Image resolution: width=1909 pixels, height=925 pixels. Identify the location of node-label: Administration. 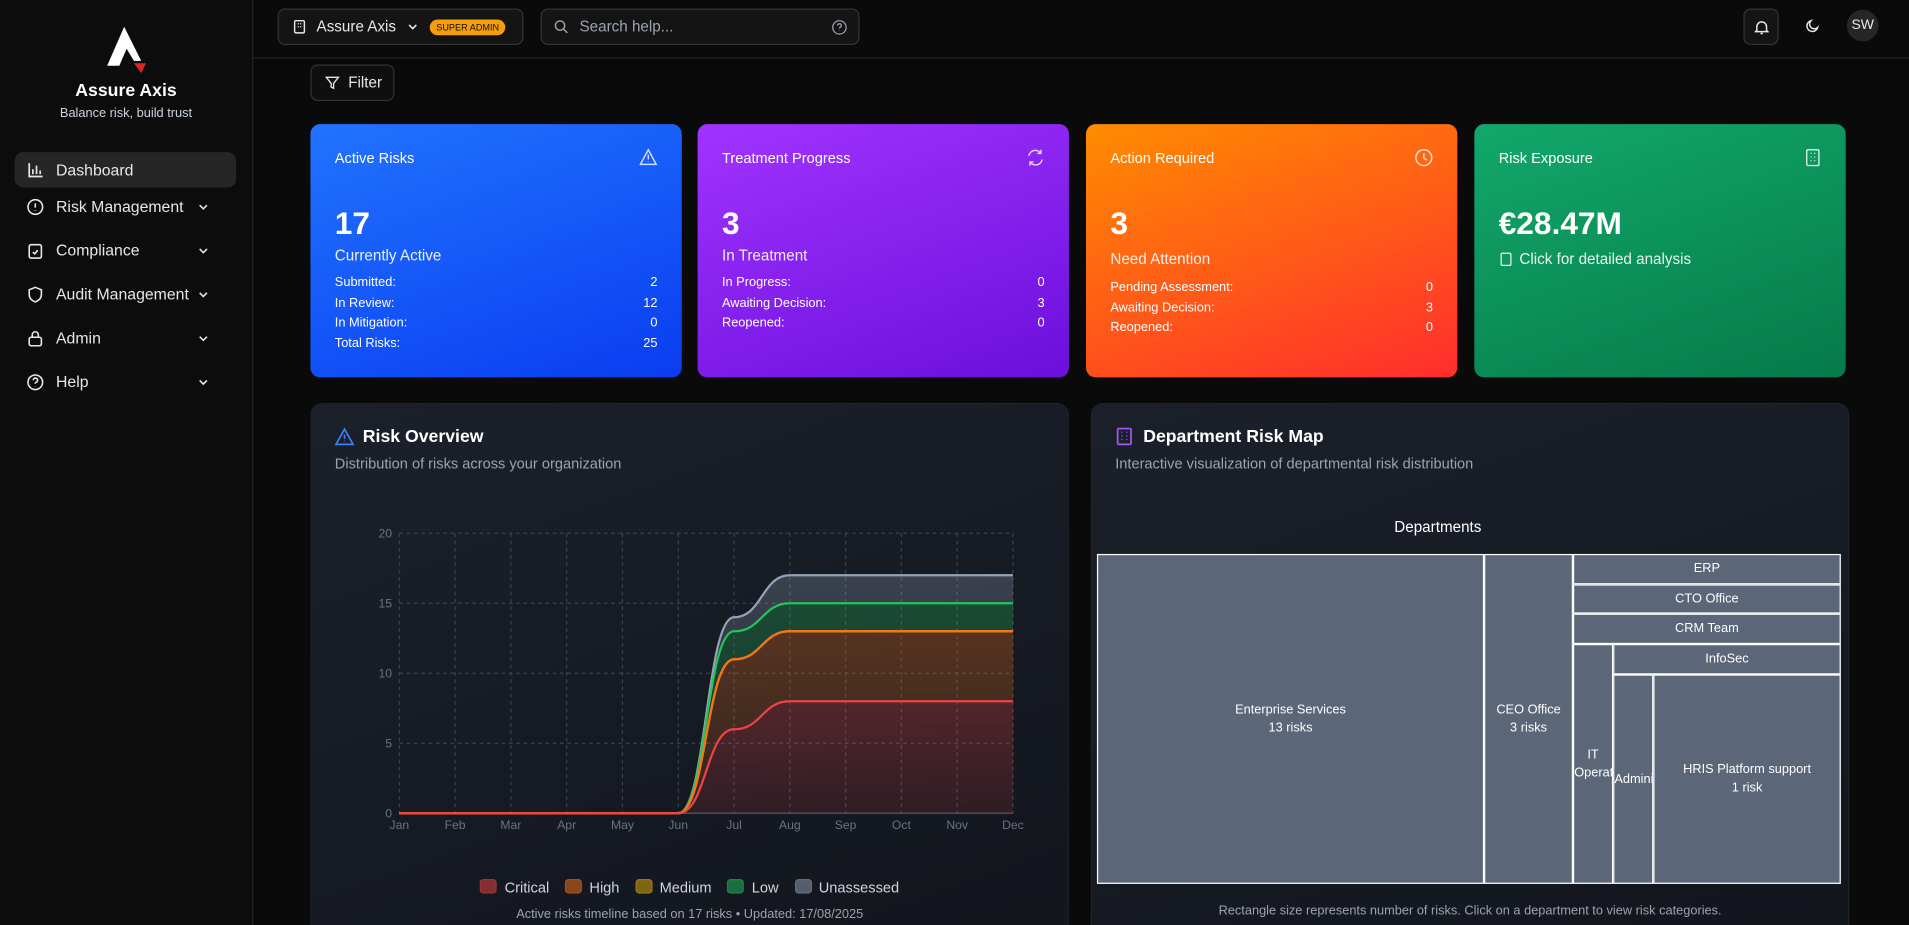
(1634, 778).